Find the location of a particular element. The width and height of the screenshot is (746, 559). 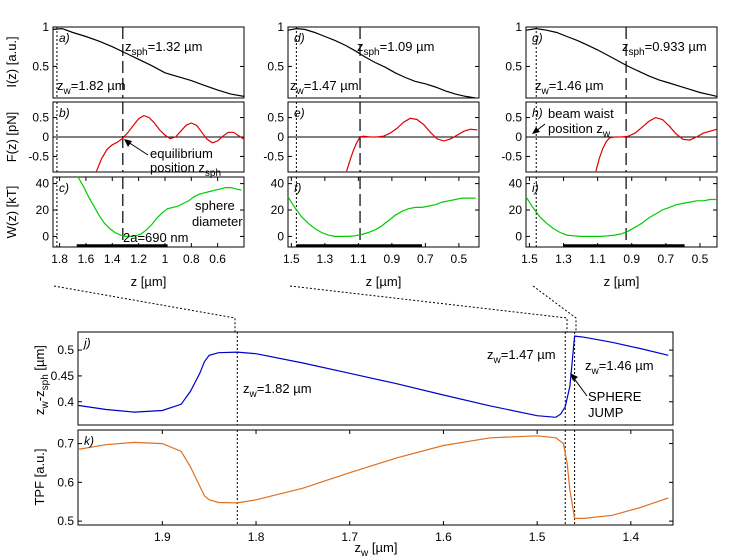

panel-i-ytick-label-1: 20 is located at coordinates (516, 210).